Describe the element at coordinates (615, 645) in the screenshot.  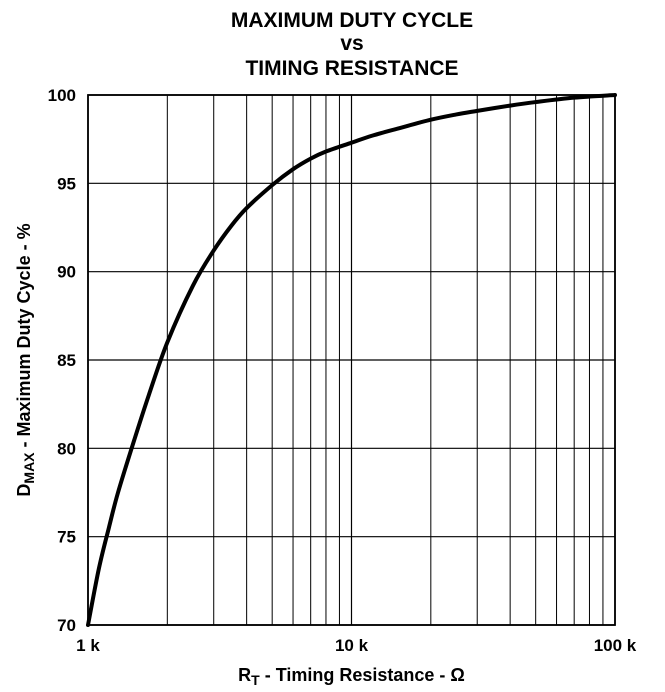
I see `x-tick-label: 100 k` at that location.